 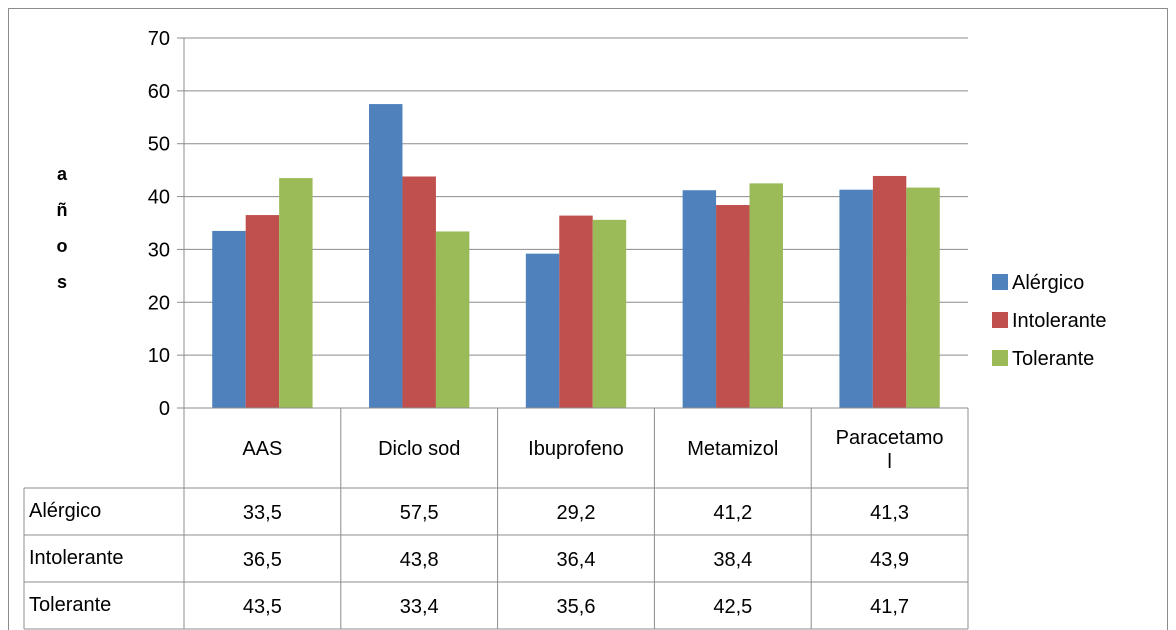 What do you see at coordinates (419, 560) in the screenshot?
I see `table-cell: 43,8` at bounding box center [419, 560].